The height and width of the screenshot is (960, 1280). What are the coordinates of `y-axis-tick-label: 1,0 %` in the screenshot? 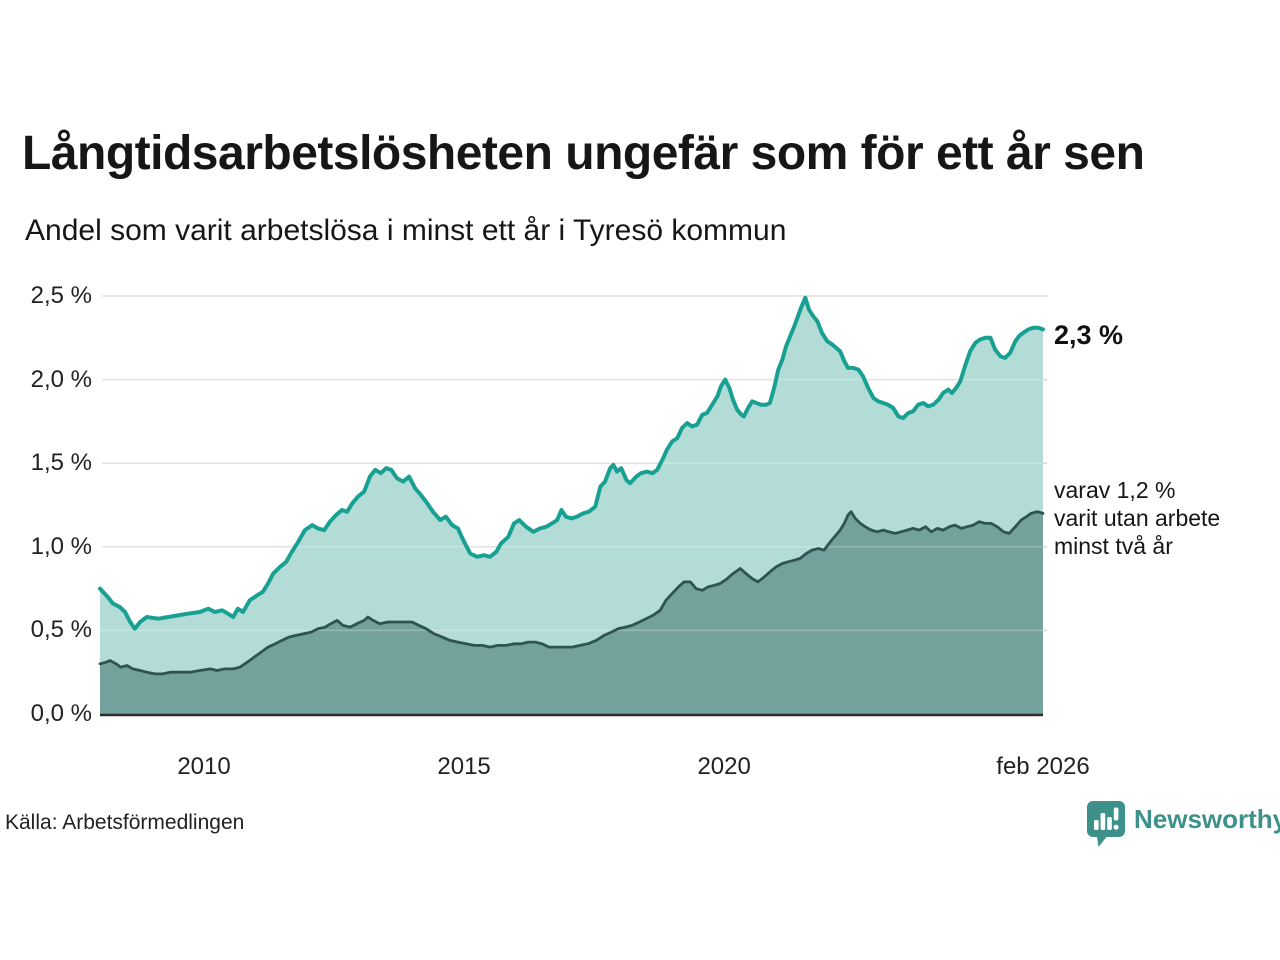 It's located at (61, 546).